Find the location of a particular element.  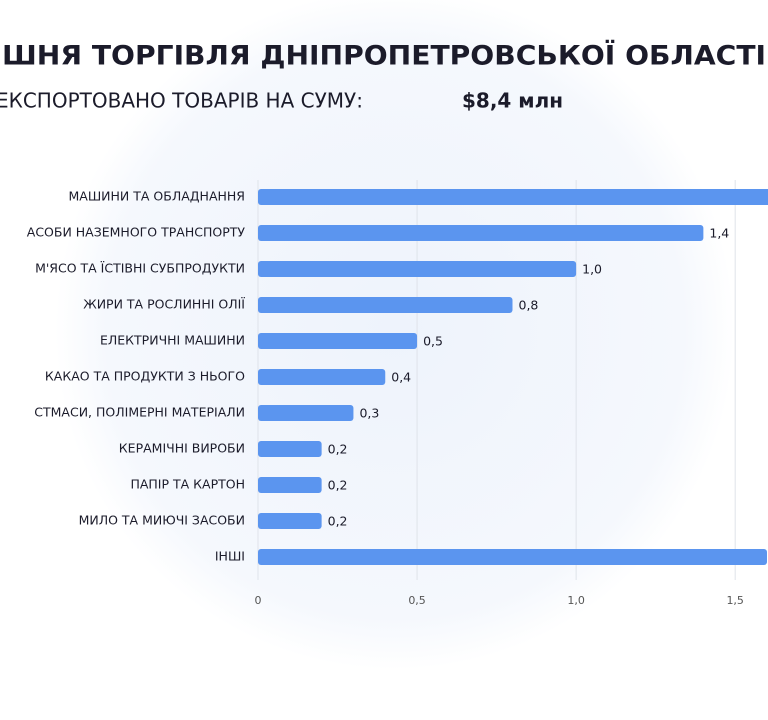

x-tick-label: 1,5 is located at coordinates (735, 600).